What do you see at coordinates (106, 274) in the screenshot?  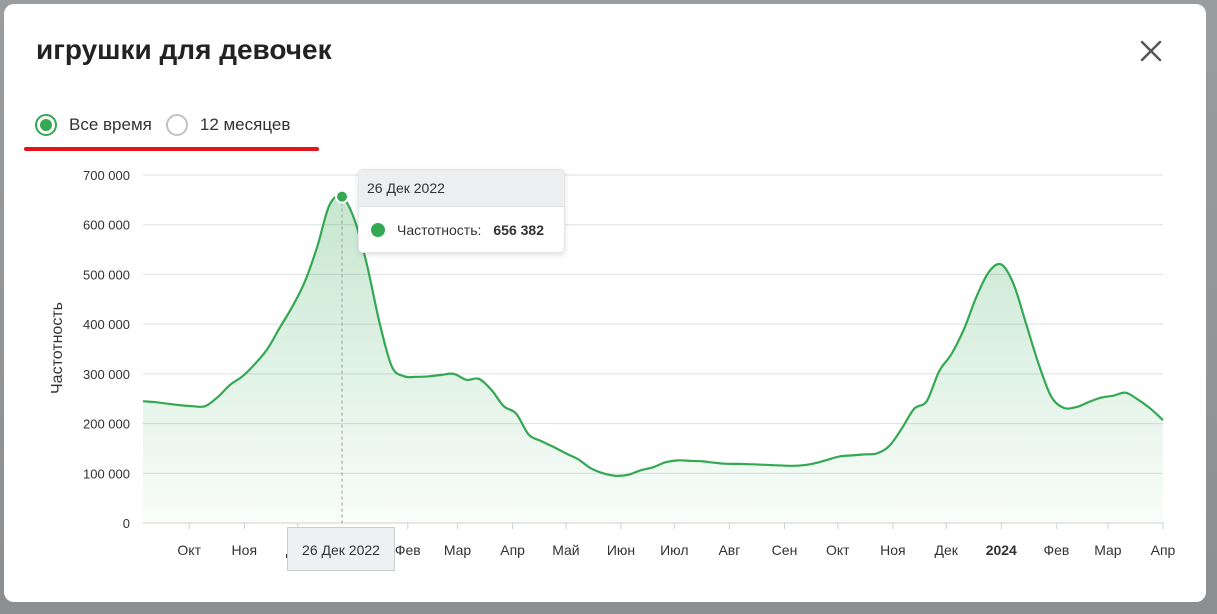 I see `y-tick-label: 500 000` at bounding box center [106, 274].